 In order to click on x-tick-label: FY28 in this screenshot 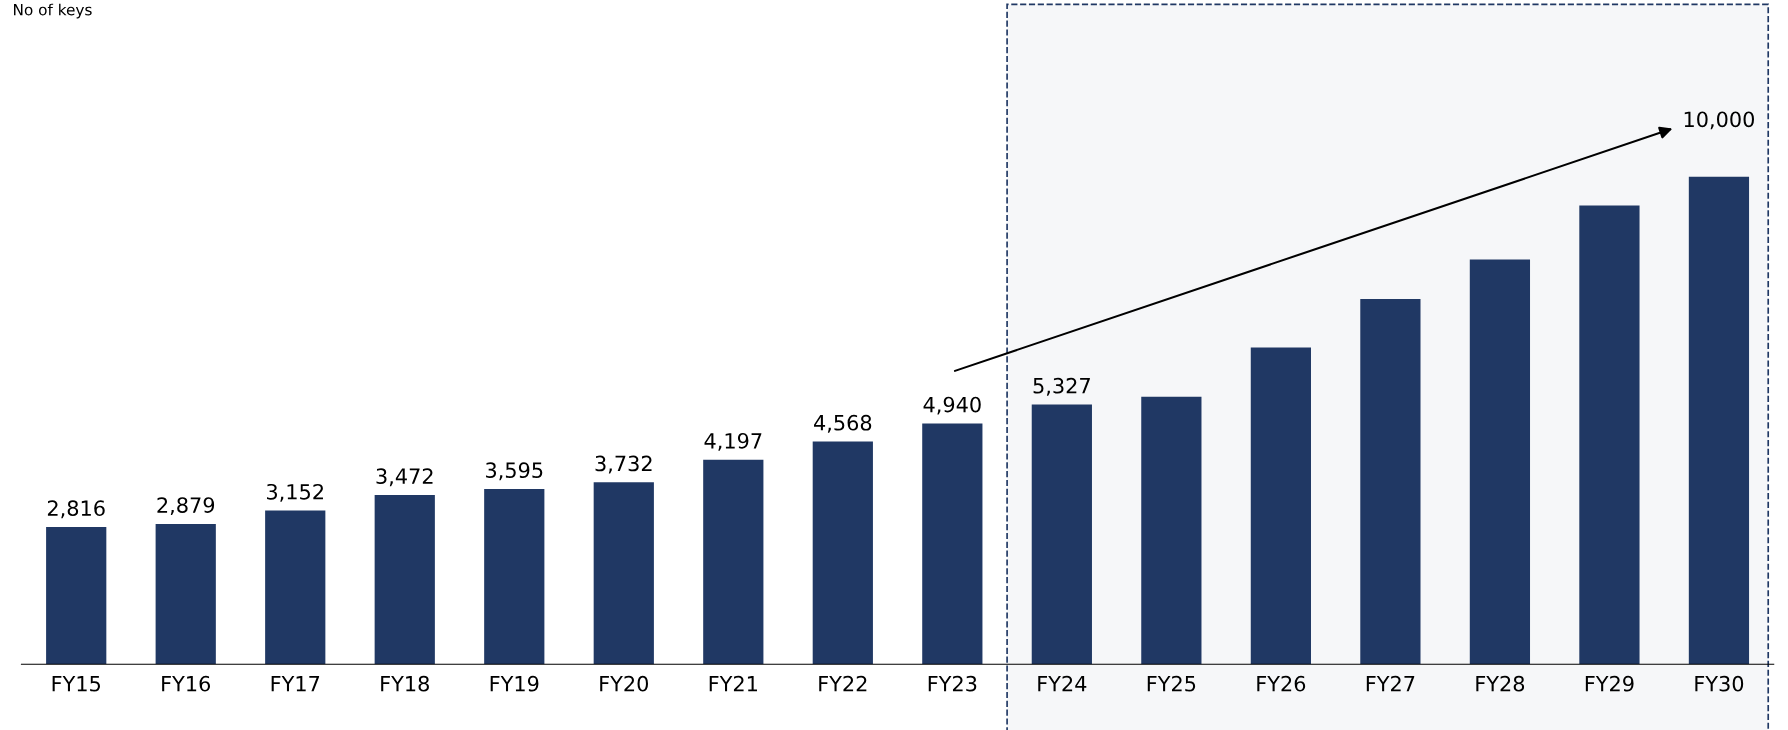, I will do `click(1500, 683)`.